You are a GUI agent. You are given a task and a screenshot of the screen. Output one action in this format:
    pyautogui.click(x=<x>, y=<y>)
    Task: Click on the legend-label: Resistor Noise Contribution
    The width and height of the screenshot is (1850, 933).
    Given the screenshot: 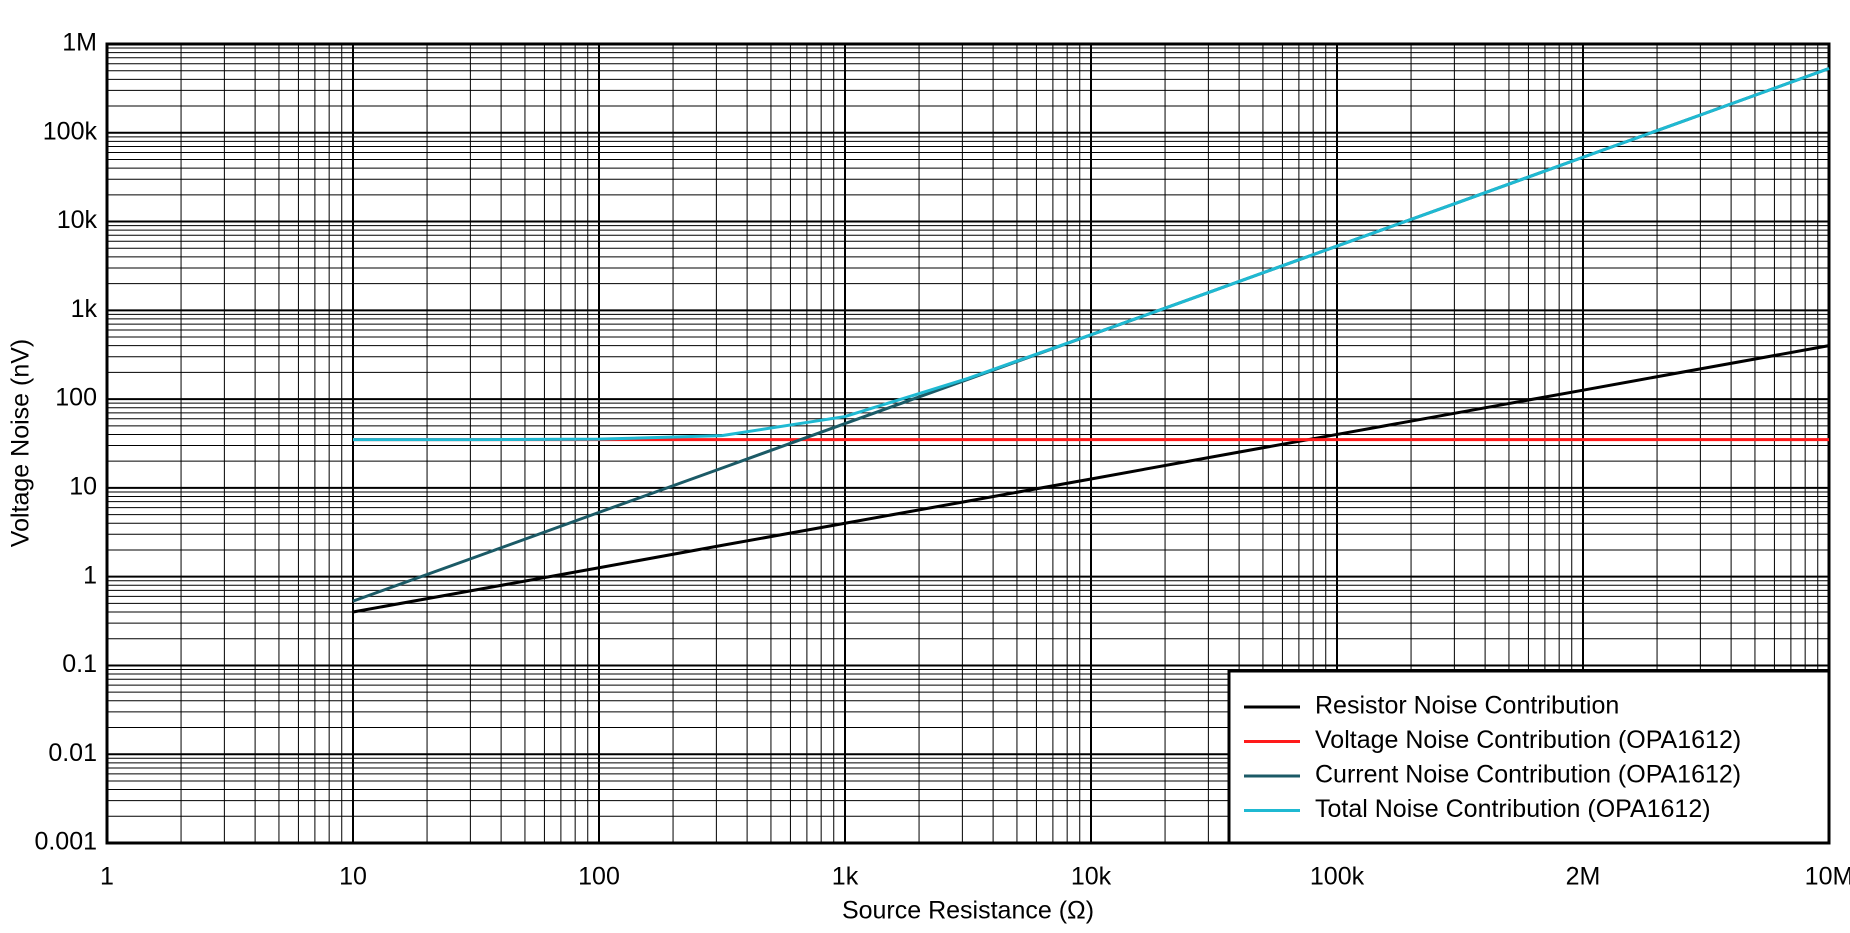 What is the action you would take?
    pyautogui.click(x=1467, y=706)
    